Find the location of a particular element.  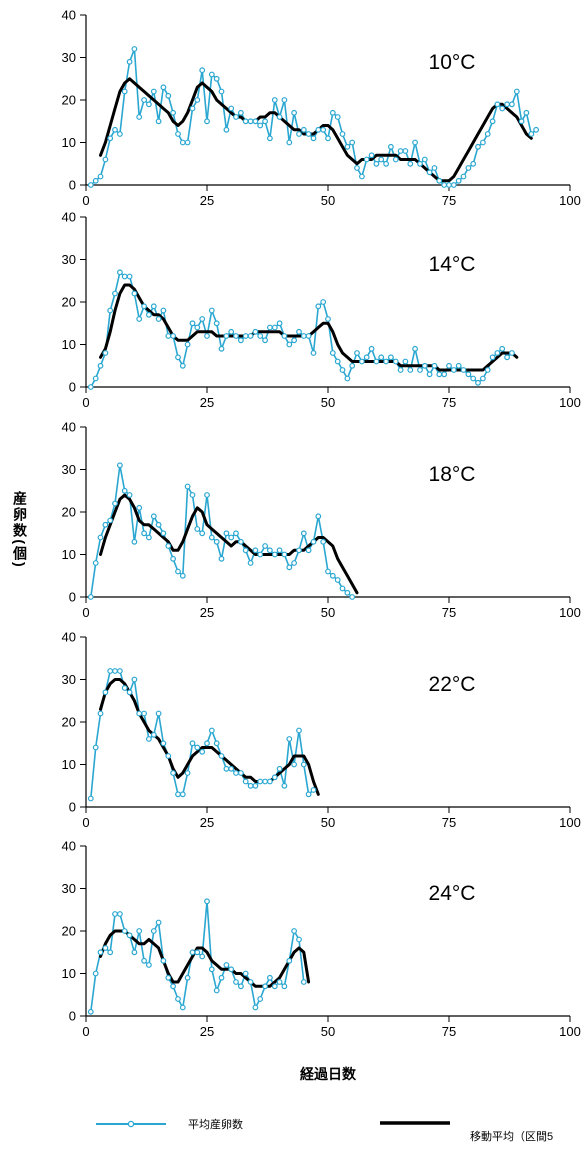

x-tick-label: 50 is located at coordinates (328, 200).